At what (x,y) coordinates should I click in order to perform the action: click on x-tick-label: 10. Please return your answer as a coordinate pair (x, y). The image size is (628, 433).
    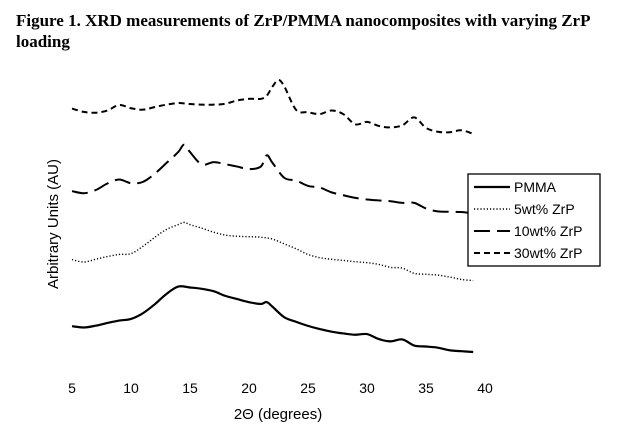
    Looking at the image, I should click on (131, 388).